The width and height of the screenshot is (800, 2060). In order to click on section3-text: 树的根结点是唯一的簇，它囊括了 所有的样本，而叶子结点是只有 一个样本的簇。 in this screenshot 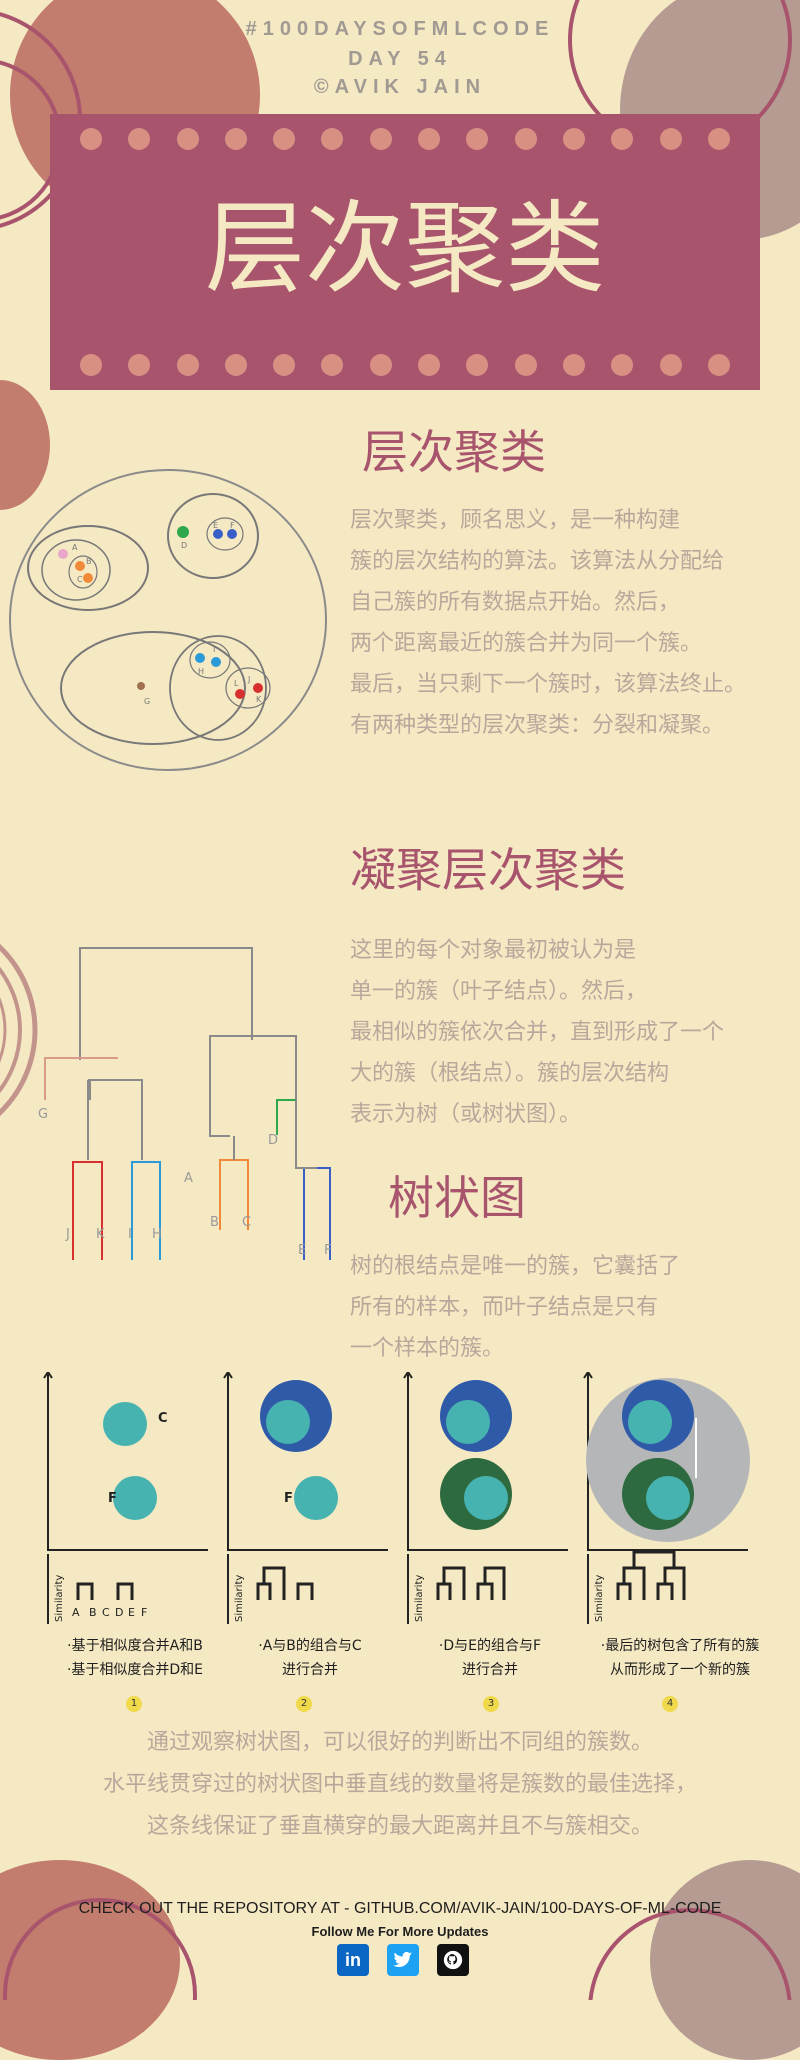, I will do `click(515, 1307)`.